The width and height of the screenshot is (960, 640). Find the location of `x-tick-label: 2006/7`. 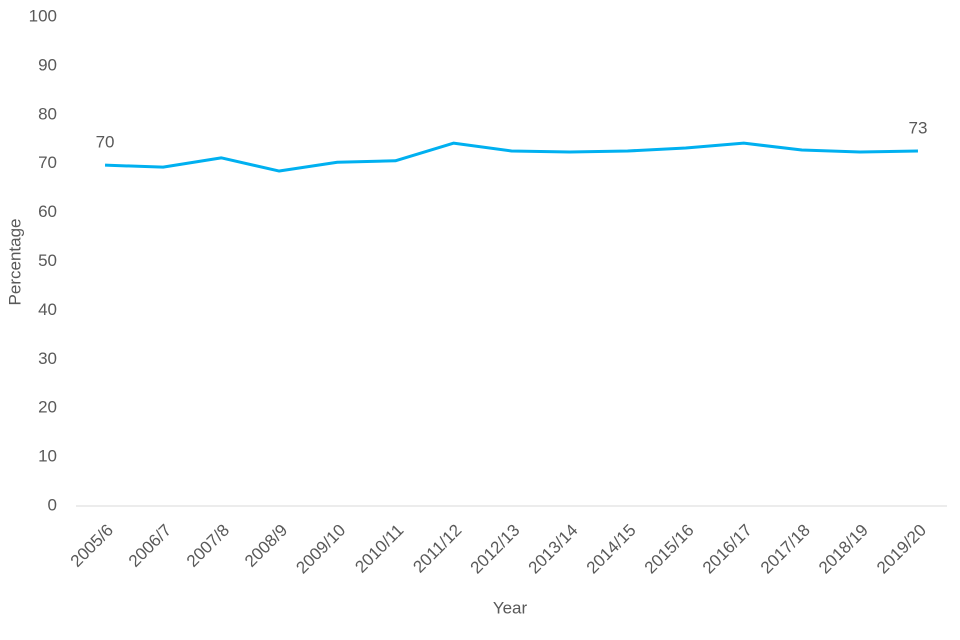

x-tick-label: 2006/7 is located at coordinates (150, 546).